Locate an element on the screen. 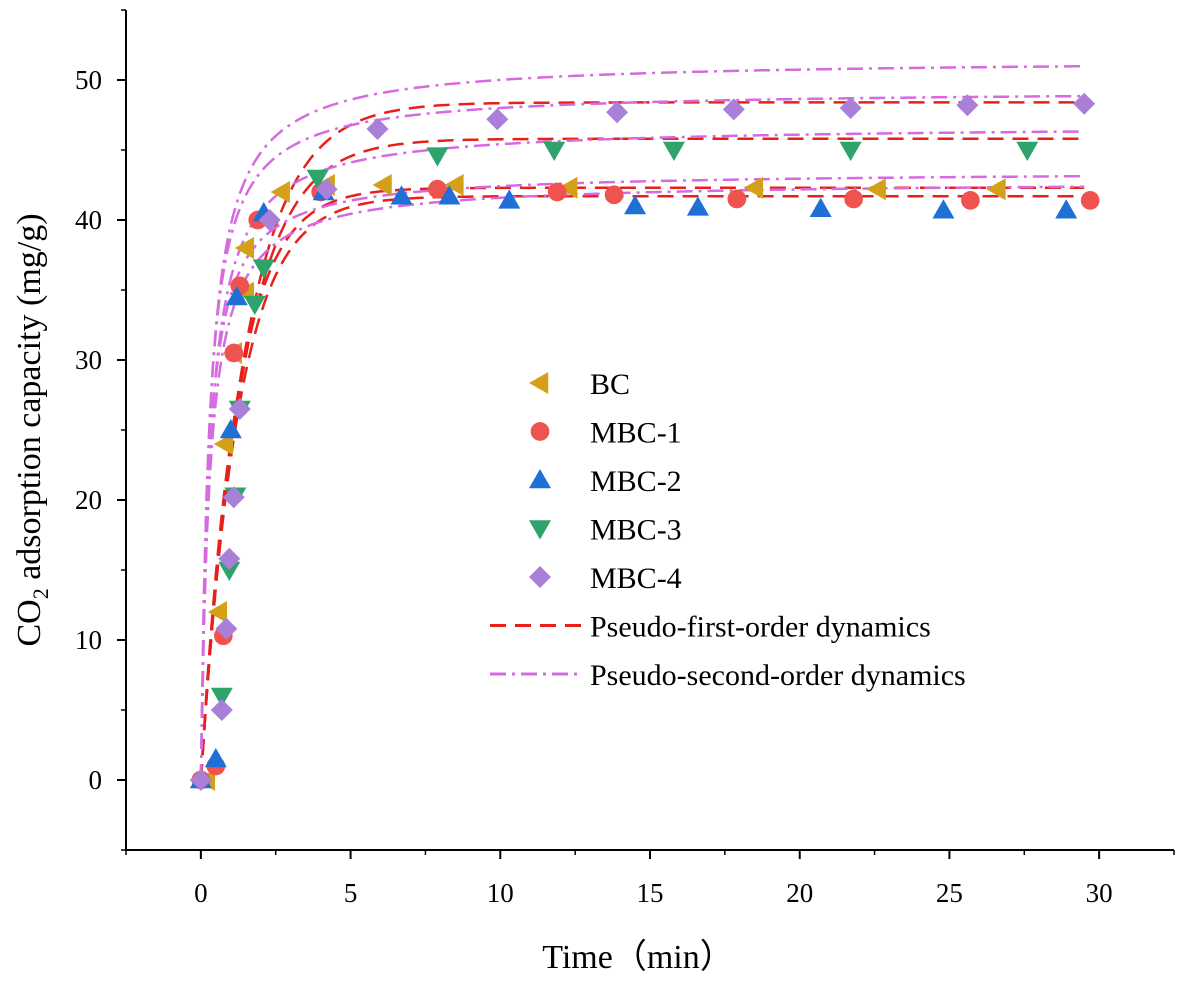  y-axis-title: CO2 adsorption capacity (mg/g) is located at coordinates (32, 429).